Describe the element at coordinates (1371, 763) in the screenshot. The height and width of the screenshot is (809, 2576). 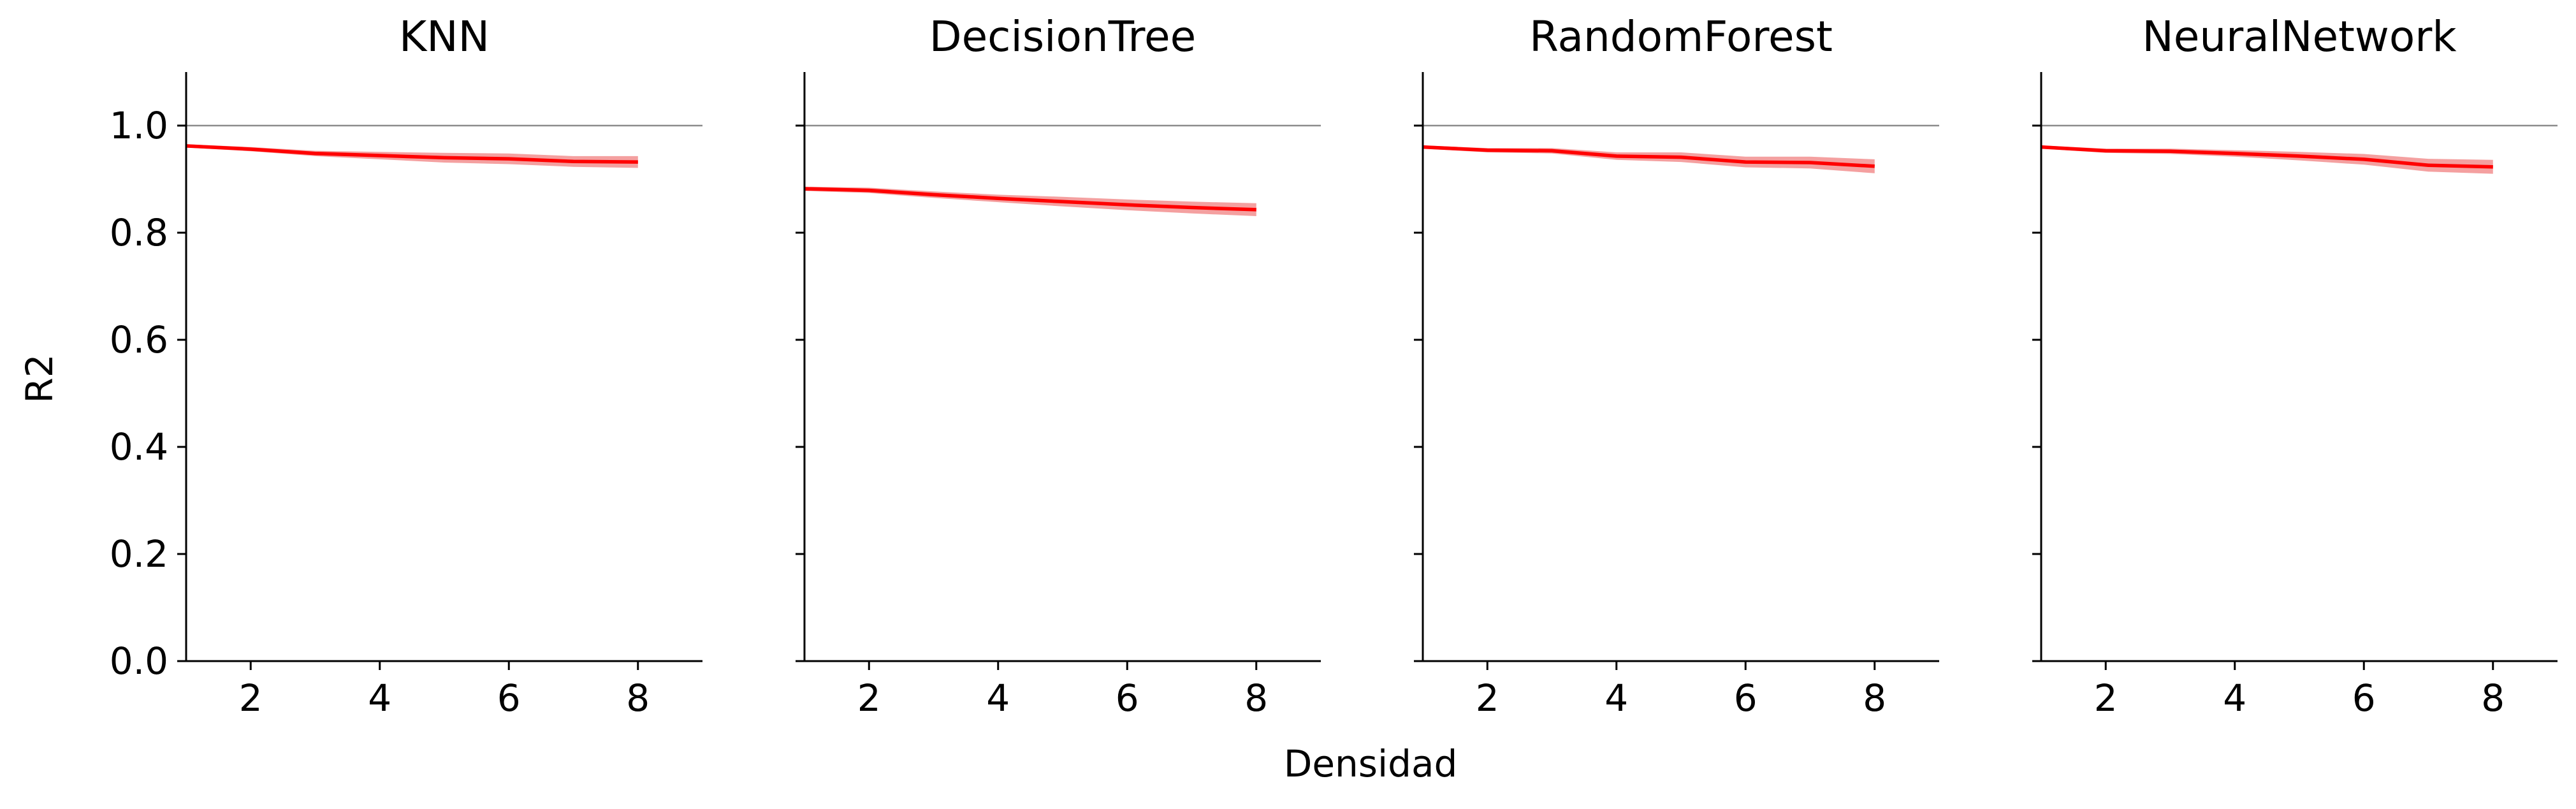
I see `figure-x-axis-label: Densidad` at that location.